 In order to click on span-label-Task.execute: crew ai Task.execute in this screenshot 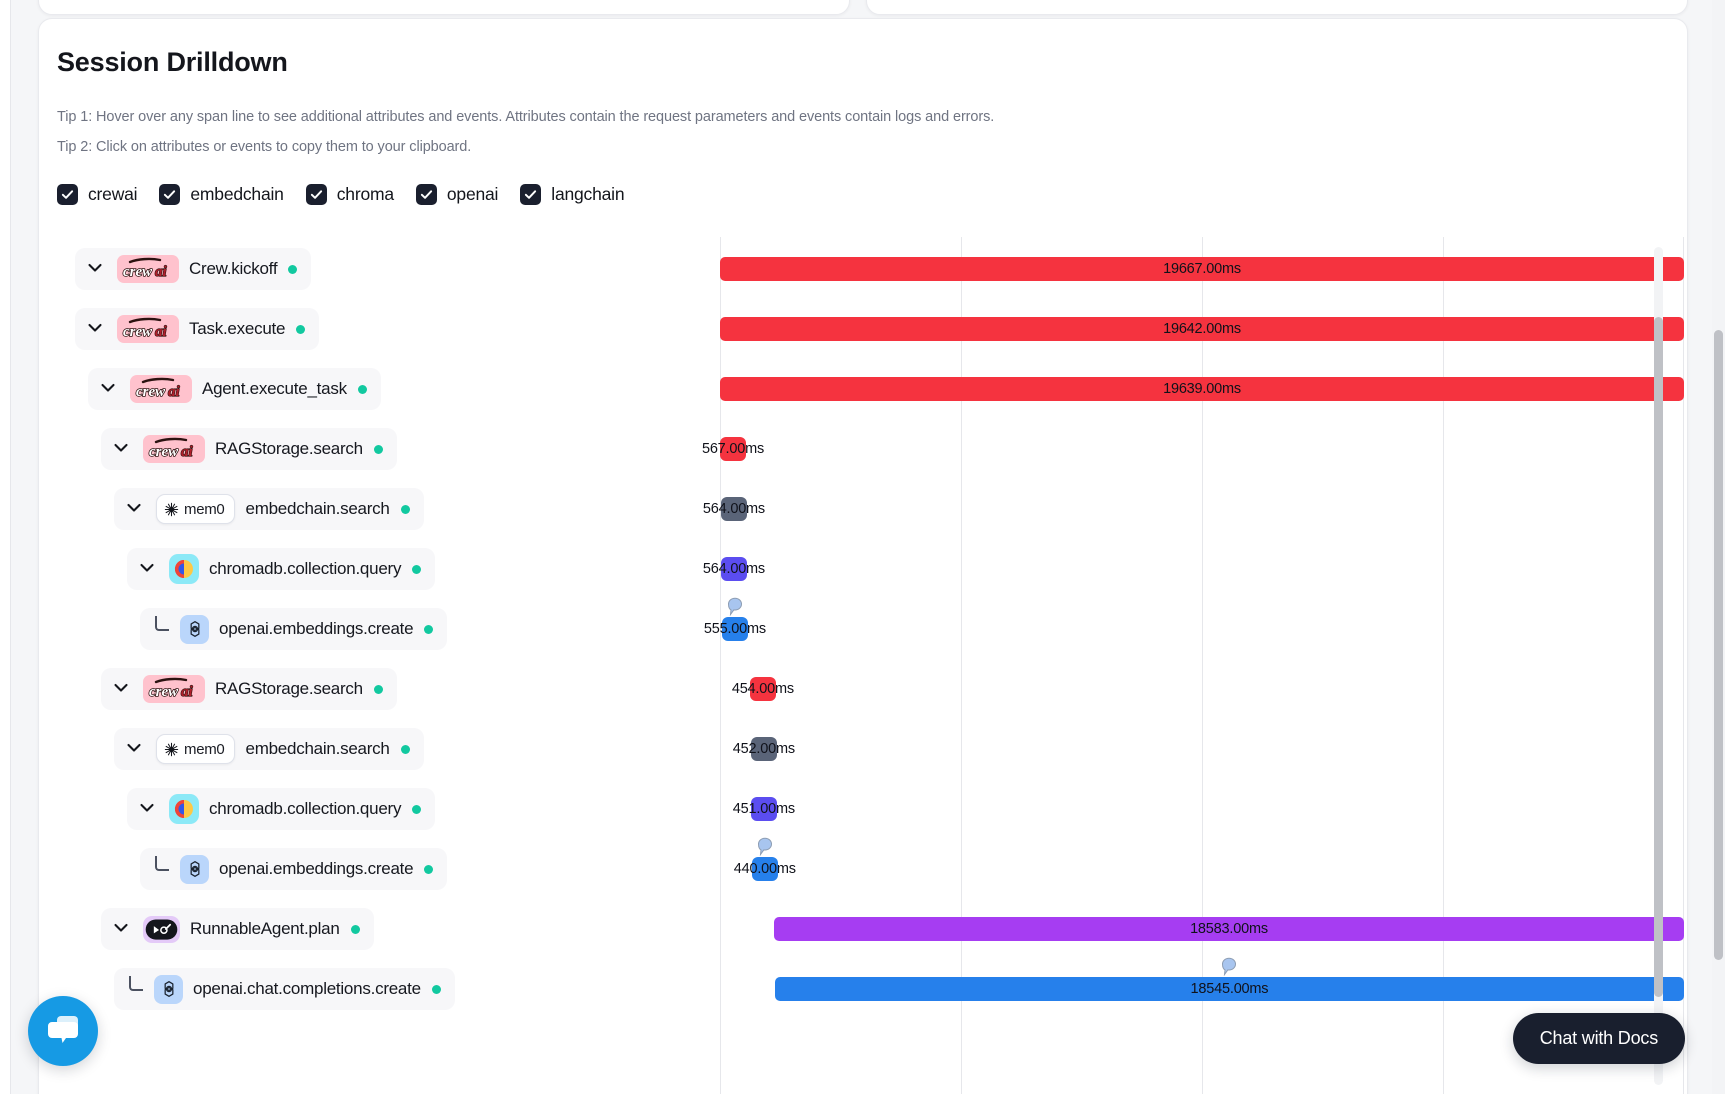, I will do `click(197, 329)`.